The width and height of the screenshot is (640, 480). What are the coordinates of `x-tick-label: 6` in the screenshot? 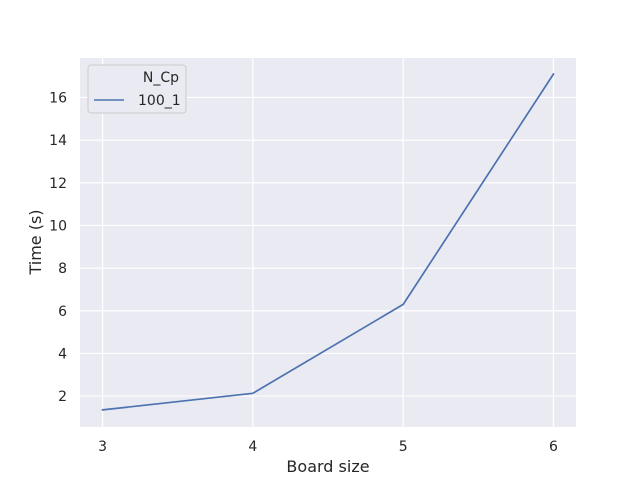 It's located at (553, 447).